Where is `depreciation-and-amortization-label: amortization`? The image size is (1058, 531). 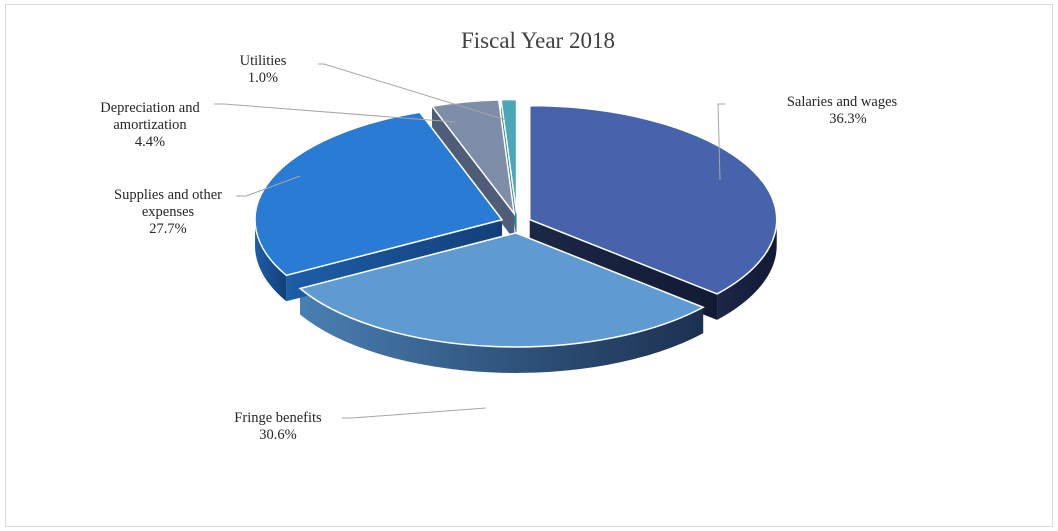
depreciation-and-amortization-label: amortization is located at coordinates (150, 125).